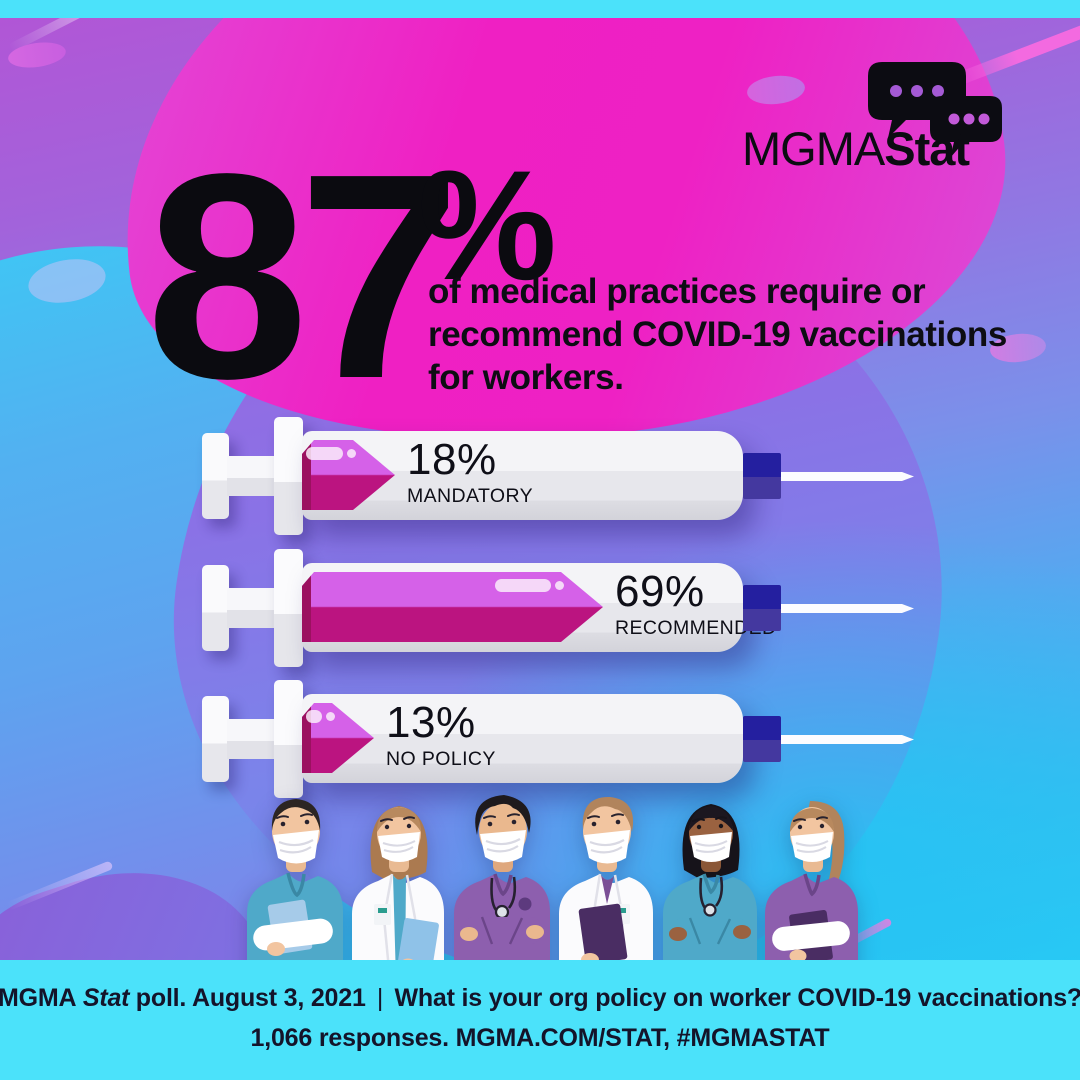 This screenshot has width=1080, height=1080. What do you see at coordinates (522, 738) in the screenshot?
I see `syringe-barrel: 13% NO POLICY` at bounding box center [522, 738].